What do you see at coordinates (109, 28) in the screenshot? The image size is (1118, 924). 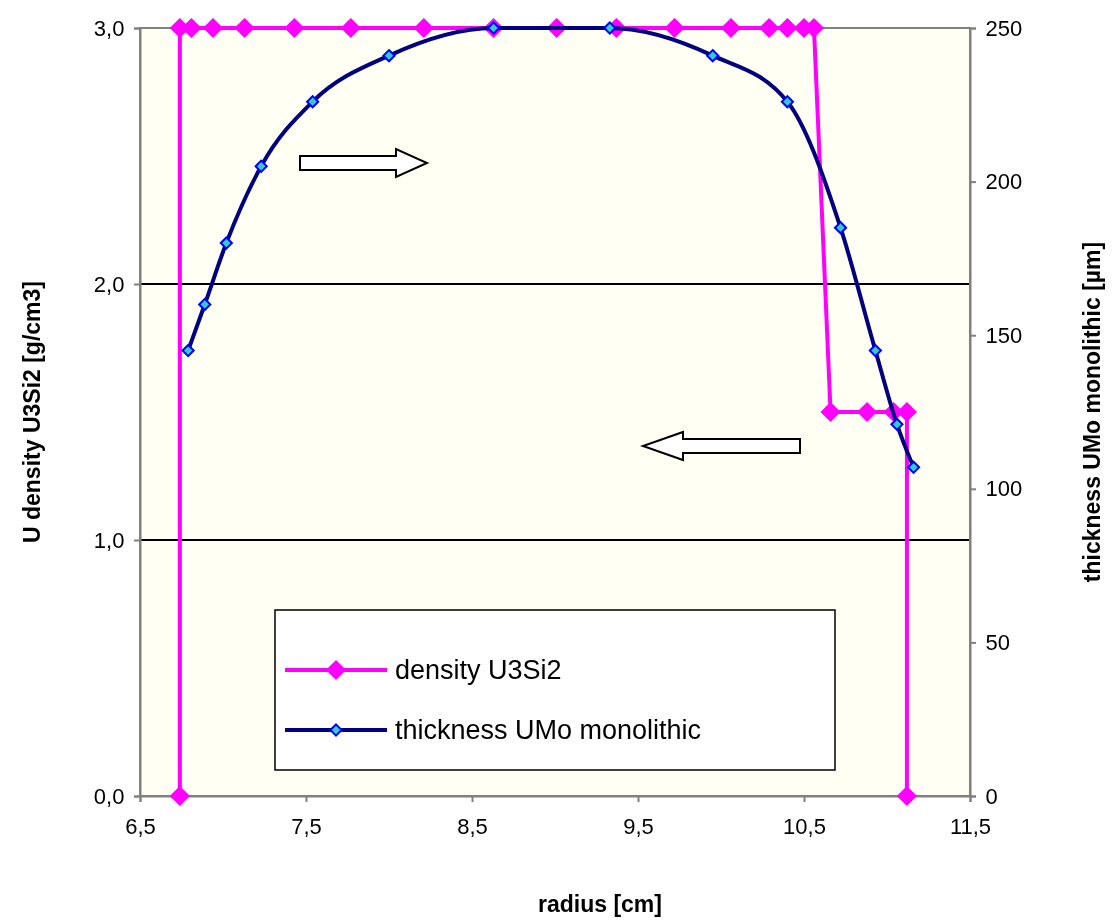 I see `y-tick-label: 3,0` at bounding box center [109, 28].